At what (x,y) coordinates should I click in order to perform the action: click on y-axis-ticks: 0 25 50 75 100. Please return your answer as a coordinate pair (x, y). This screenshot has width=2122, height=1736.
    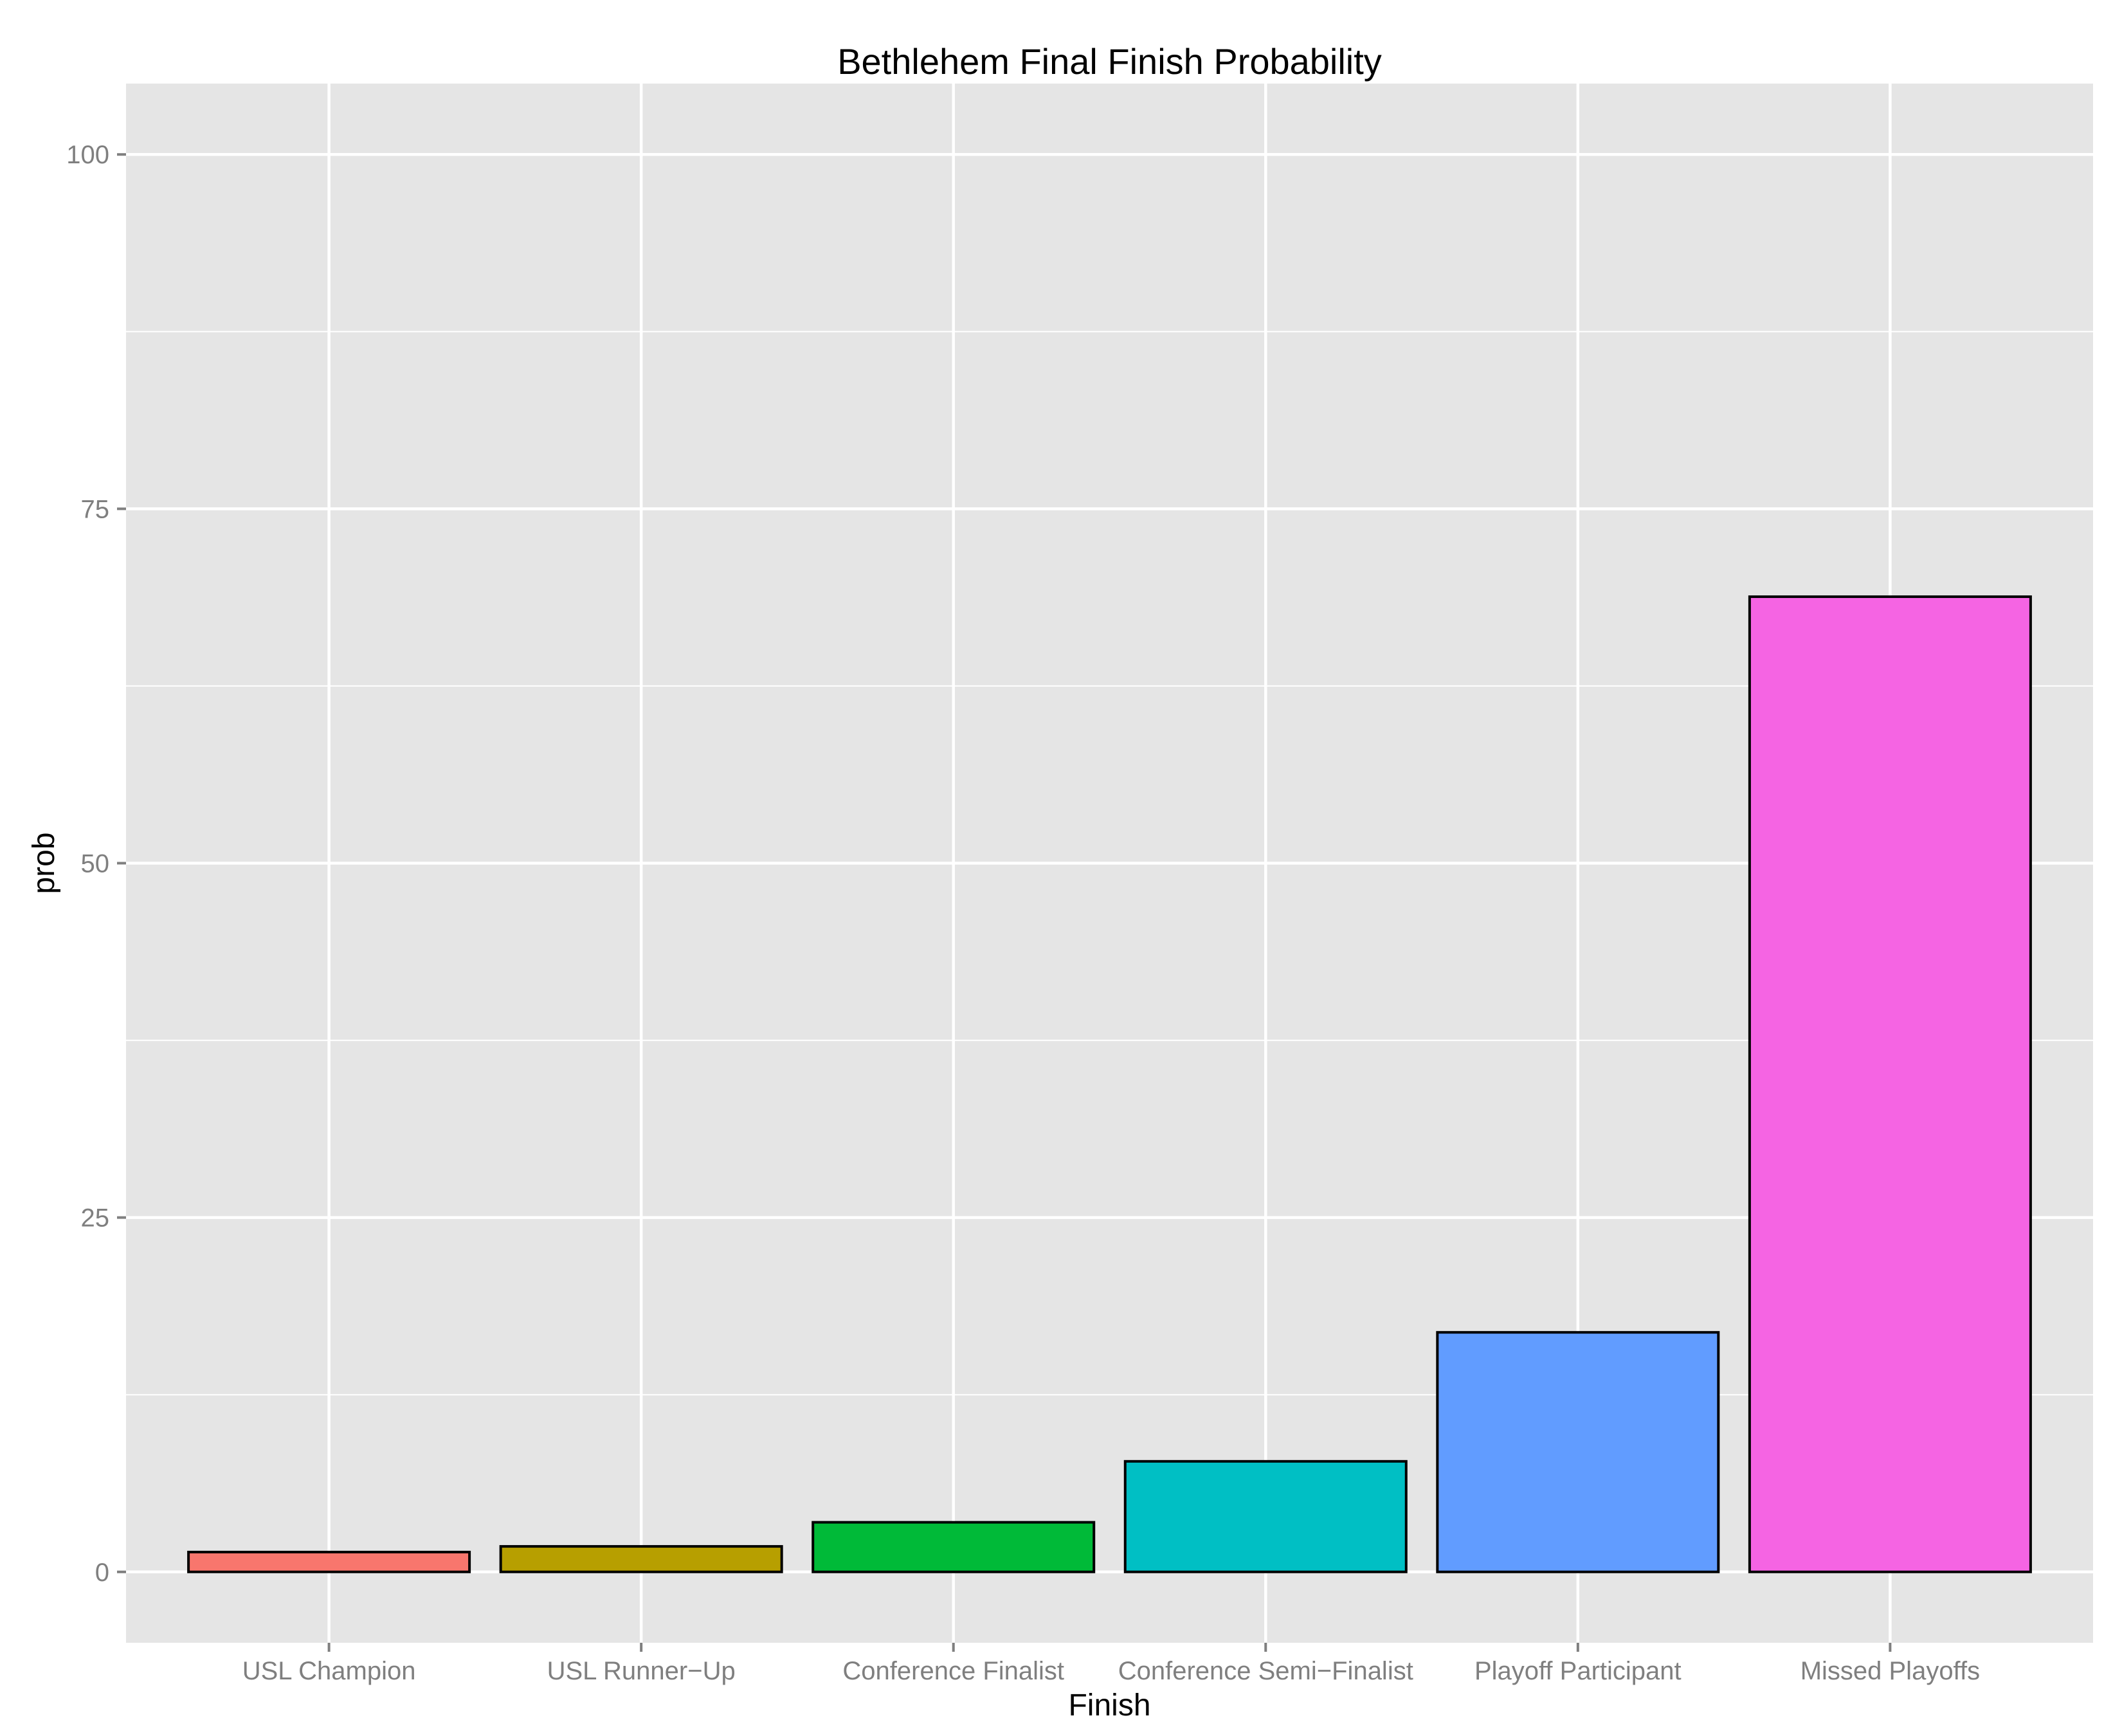
    Looking at the image, I should click on (96, 864).